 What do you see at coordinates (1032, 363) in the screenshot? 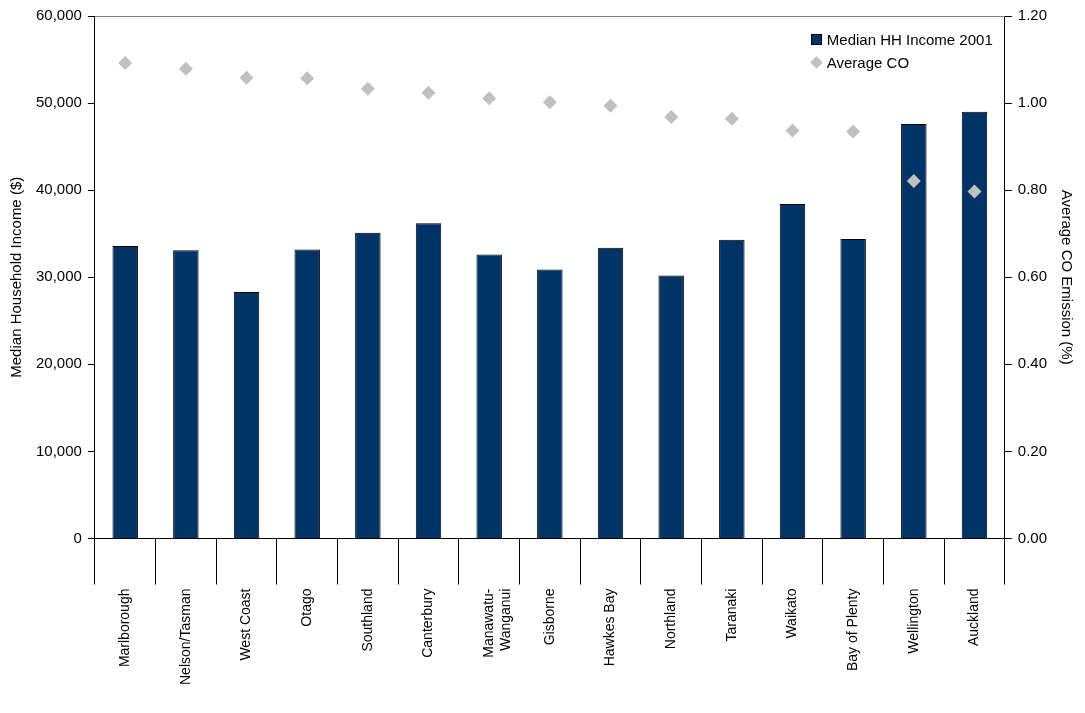
I see `y2-tick-label: 0.40` at bounding box center [1032, 363].